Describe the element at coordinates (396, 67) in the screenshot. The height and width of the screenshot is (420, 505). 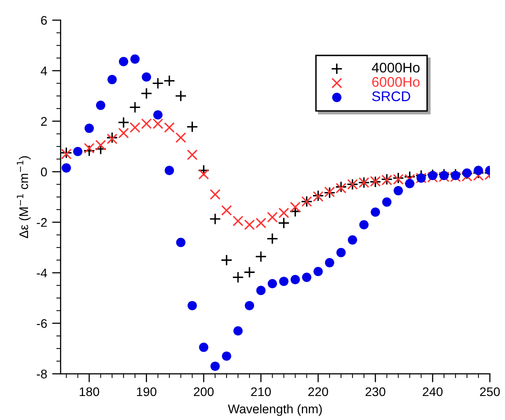
I see `legend-label: 4000Ho` at that location.